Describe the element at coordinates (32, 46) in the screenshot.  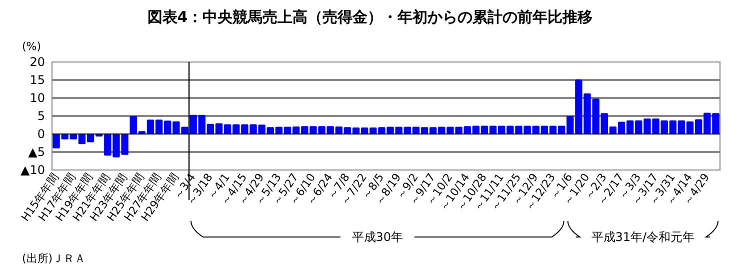
I see `y-axis-title: (%)` at that location.